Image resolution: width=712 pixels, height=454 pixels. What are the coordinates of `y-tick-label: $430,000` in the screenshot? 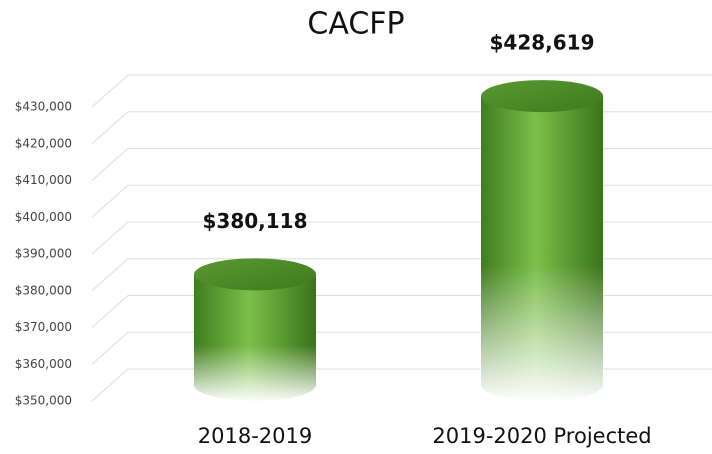 It's located at (43, 107).